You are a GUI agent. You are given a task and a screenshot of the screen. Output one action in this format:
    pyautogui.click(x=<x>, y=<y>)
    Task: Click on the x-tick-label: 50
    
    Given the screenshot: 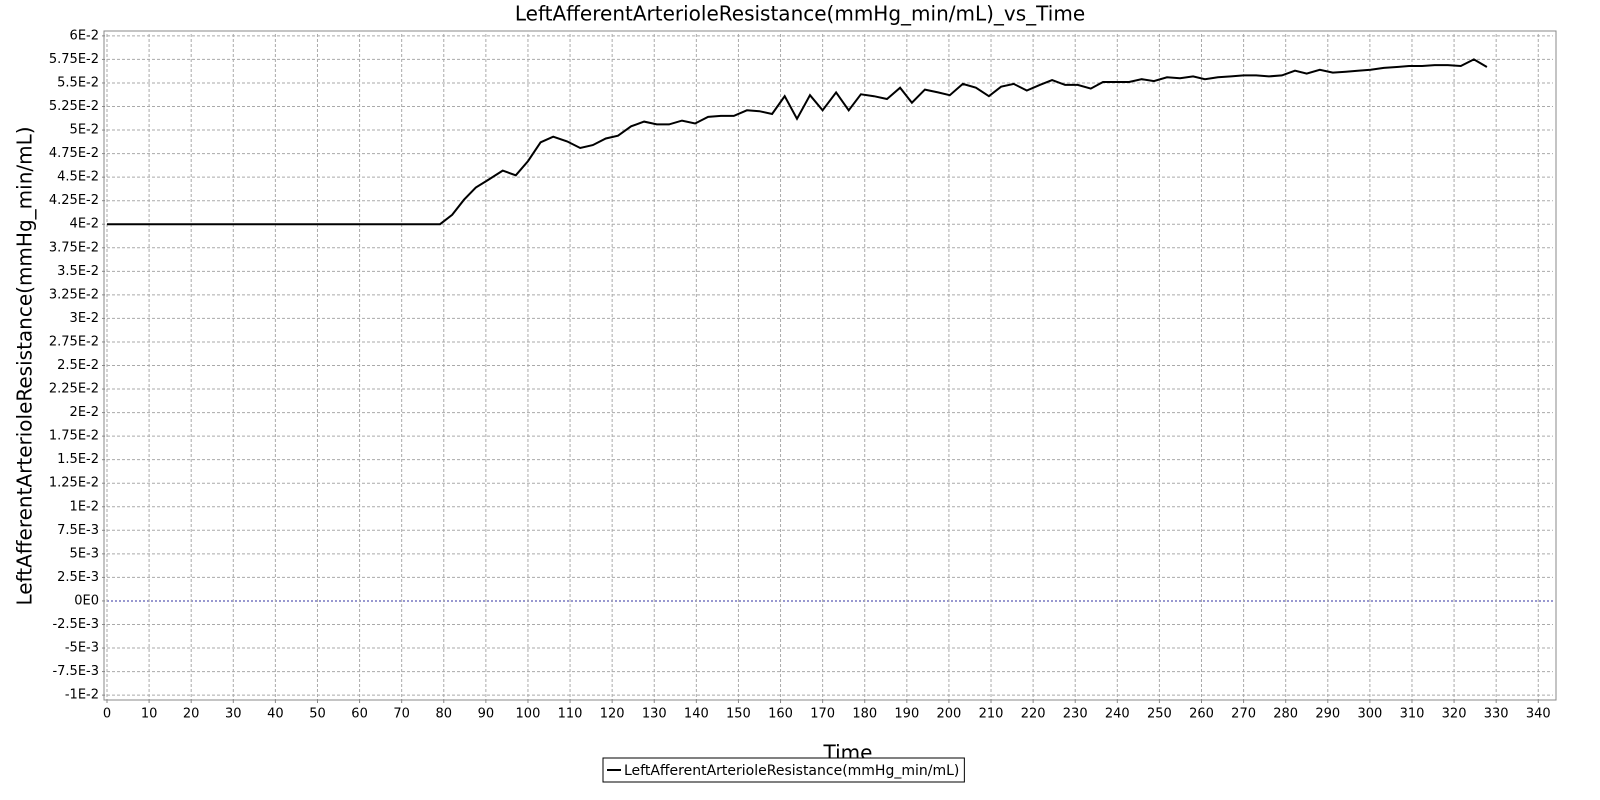 What is the action you would take?
    pyautogui.click(x=317, y=714)
    